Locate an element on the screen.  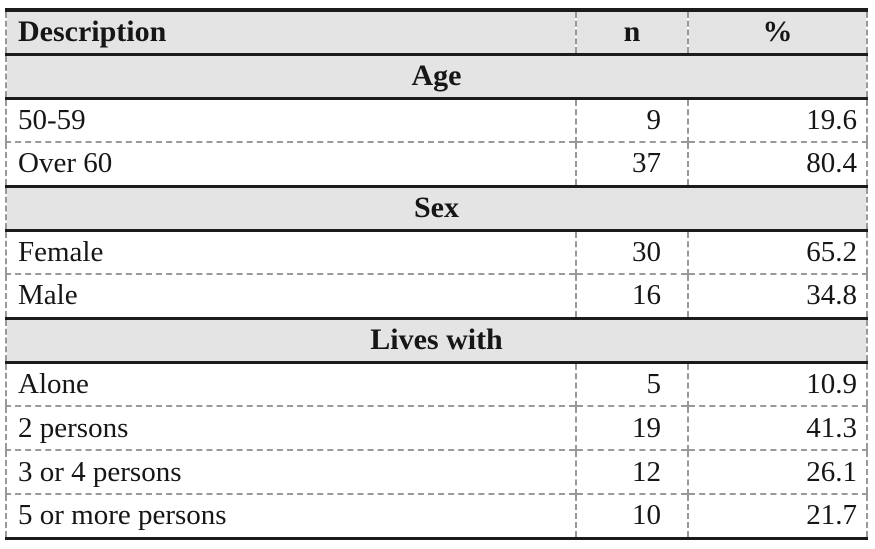
table-row-50-59: 50-59 9 19.6 is located at coordinates (436, 120).